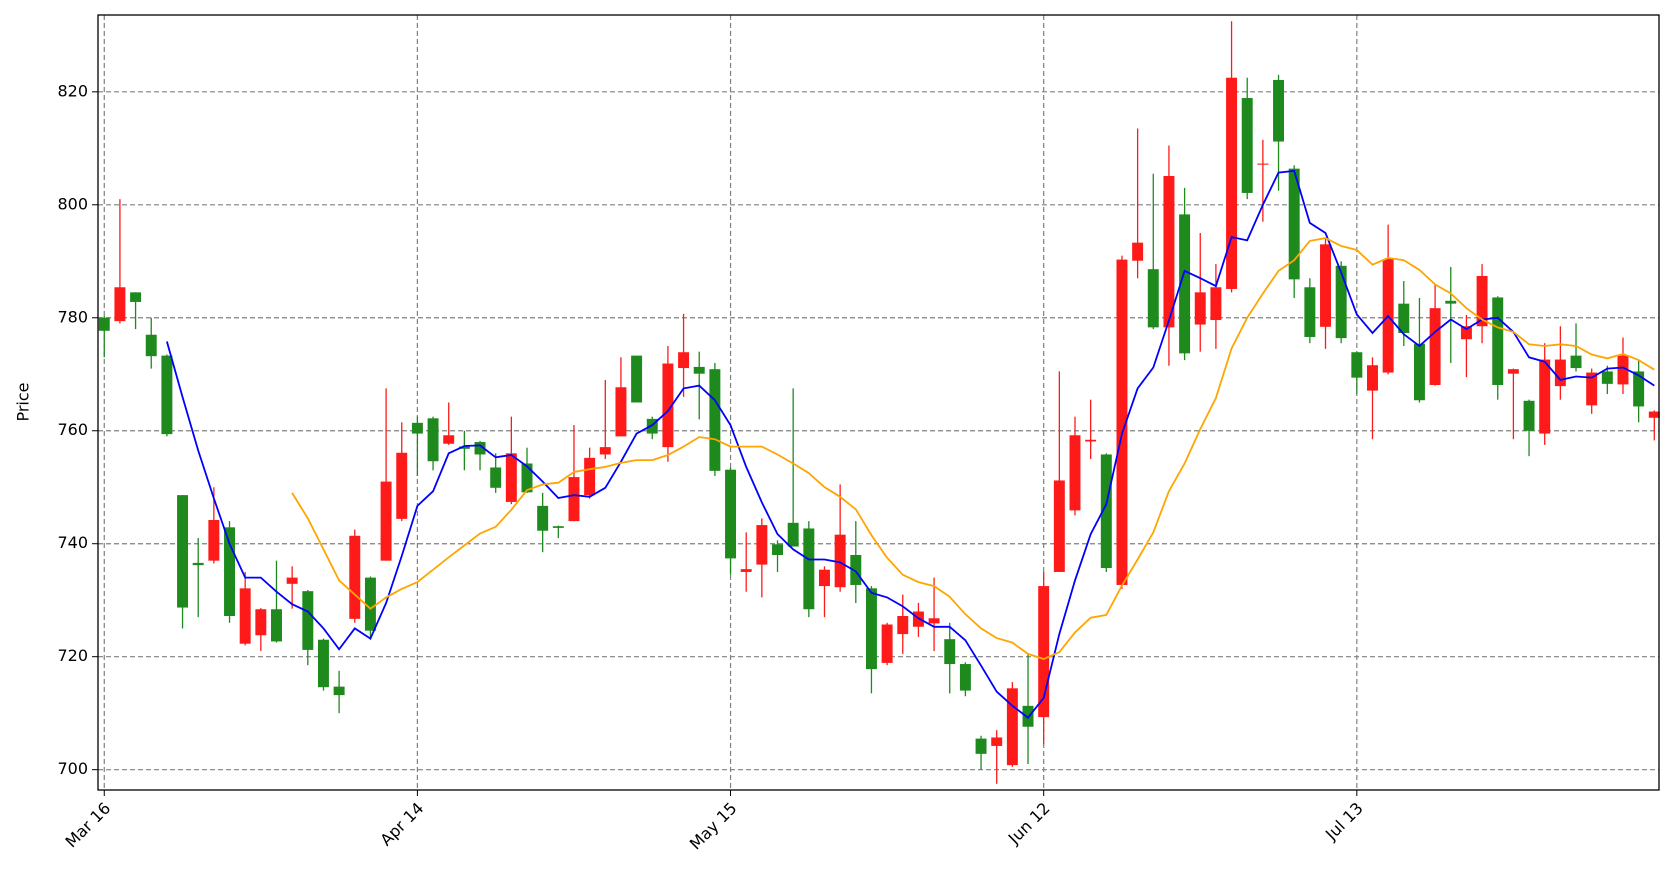 This screenshot has width=1675, height=893. What do you see at coordinates (72, 768) in the screenshot?
I see `y-tick-label: 700` at bounding box center [72, 768].